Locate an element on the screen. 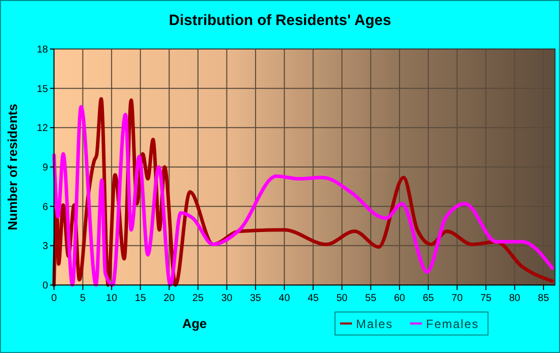 This screenshot has height=353, width=560. x-tick-label: 0 is located at coordinates (54, 298).